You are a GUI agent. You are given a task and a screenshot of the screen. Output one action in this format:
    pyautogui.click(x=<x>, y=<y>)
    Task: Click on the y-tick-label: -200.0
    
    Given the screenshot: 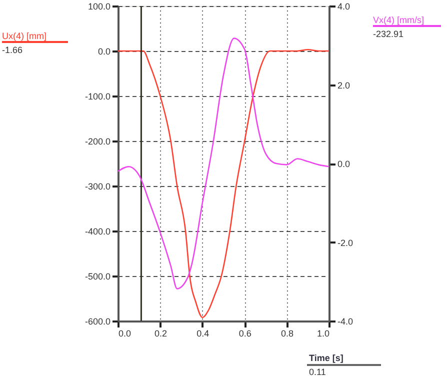 What is the action you would take?
    pyautogui.click(x=97, y=141)
    